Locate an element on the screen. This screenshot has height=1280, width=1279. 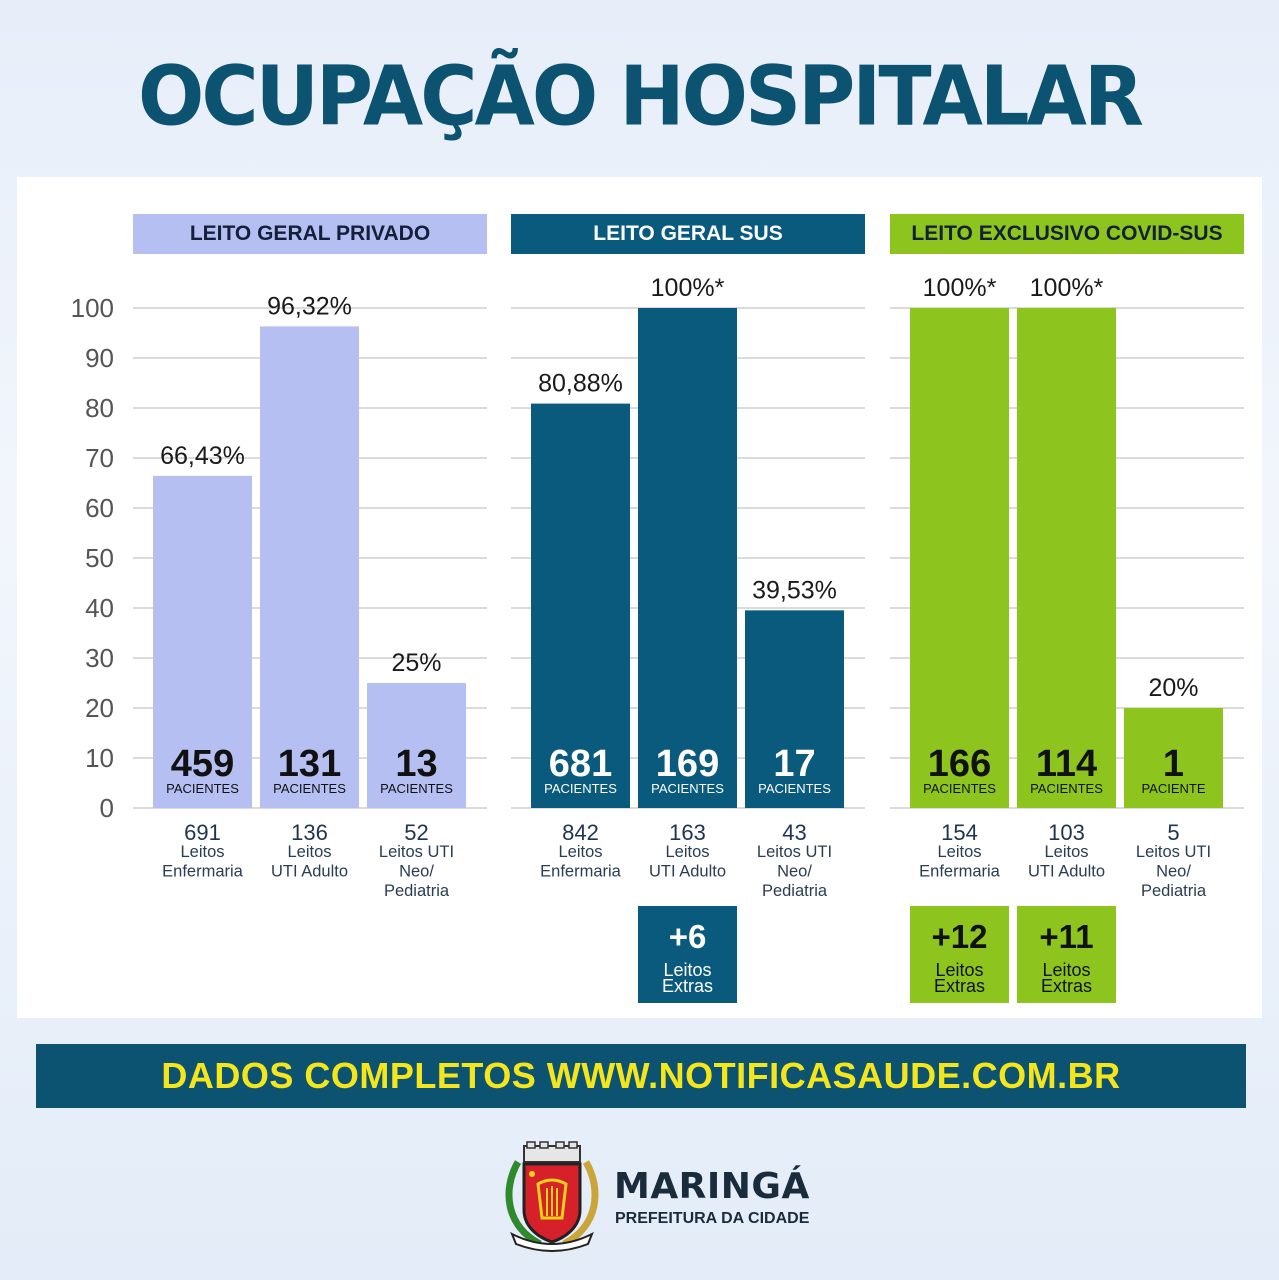
city-name: MARINGÁ is located at coordinates (712, 1186).